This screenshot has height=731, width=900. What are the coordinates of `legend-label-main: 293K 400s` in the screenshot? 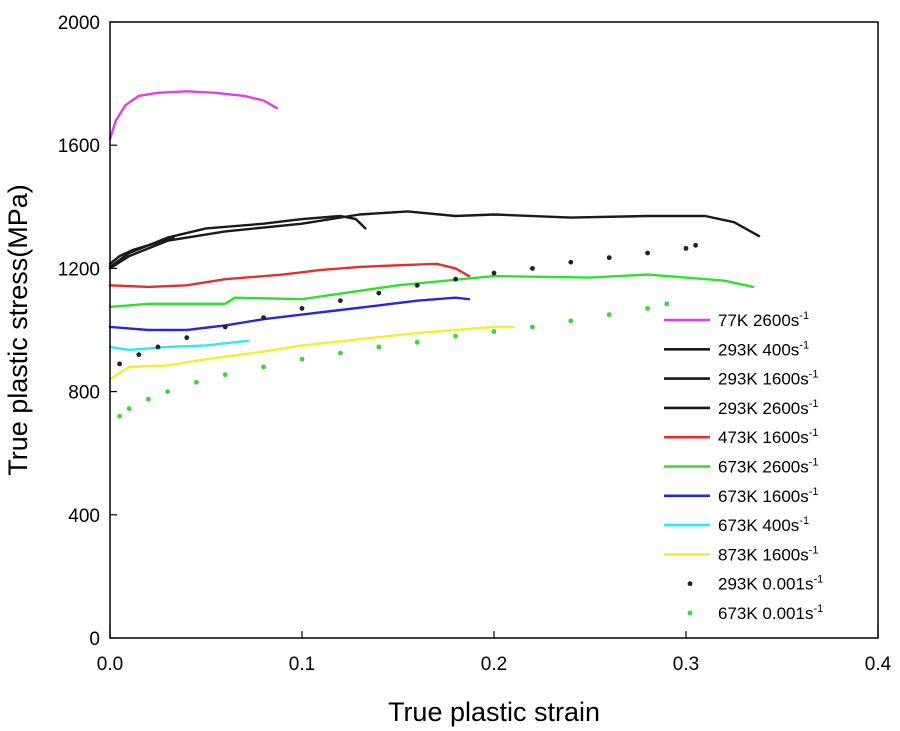 It's located at (758, 349).